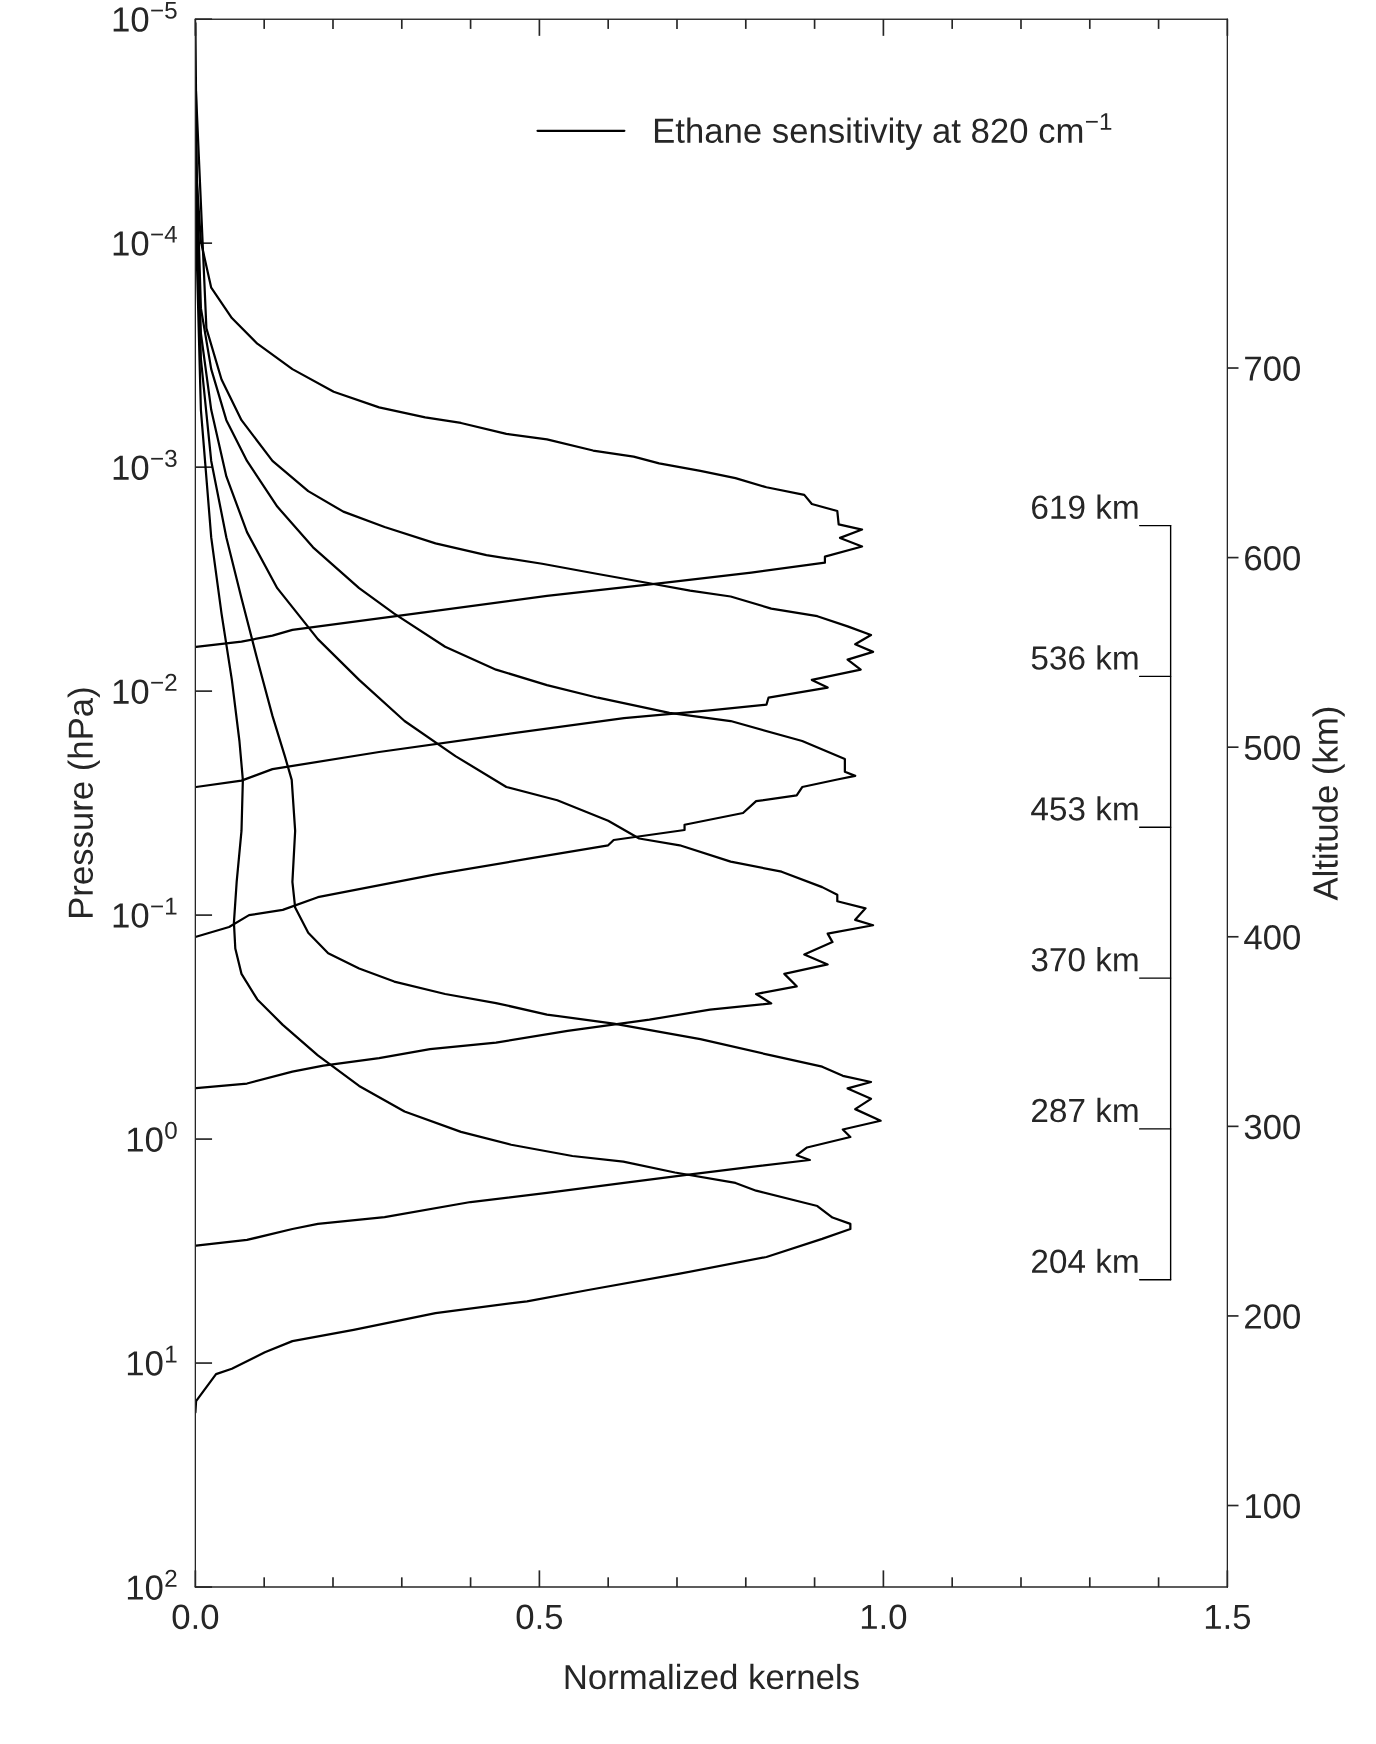 The width and height of the screenshot is (1376, 1744). Describe the element at coordinates (152, 1360) in the screenshot. I see `y-tick-label: 10$^{1}$` at that location.